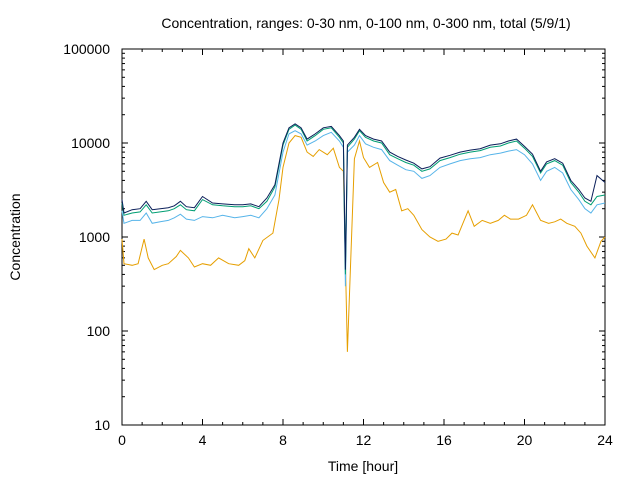  Describe the element at coordinates (102, 425) in the screenshot. I see `y-tick-label: 10` at that location.